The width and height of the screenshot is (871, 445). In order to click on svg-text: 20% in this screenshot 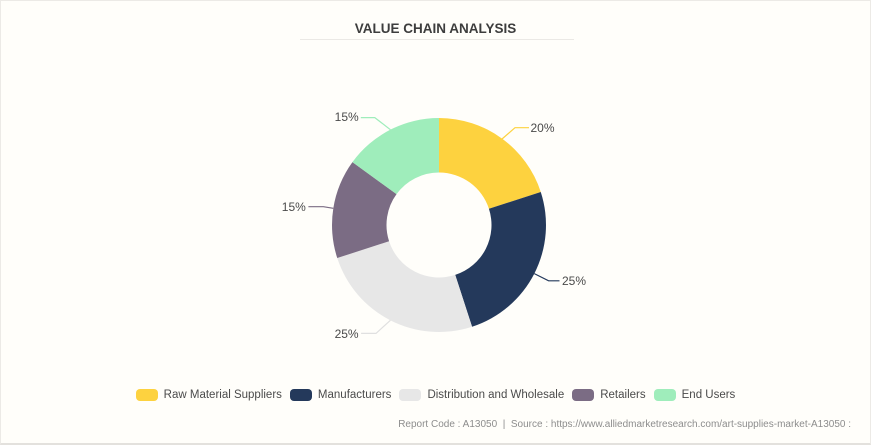, I will do `click(543, 128)`.